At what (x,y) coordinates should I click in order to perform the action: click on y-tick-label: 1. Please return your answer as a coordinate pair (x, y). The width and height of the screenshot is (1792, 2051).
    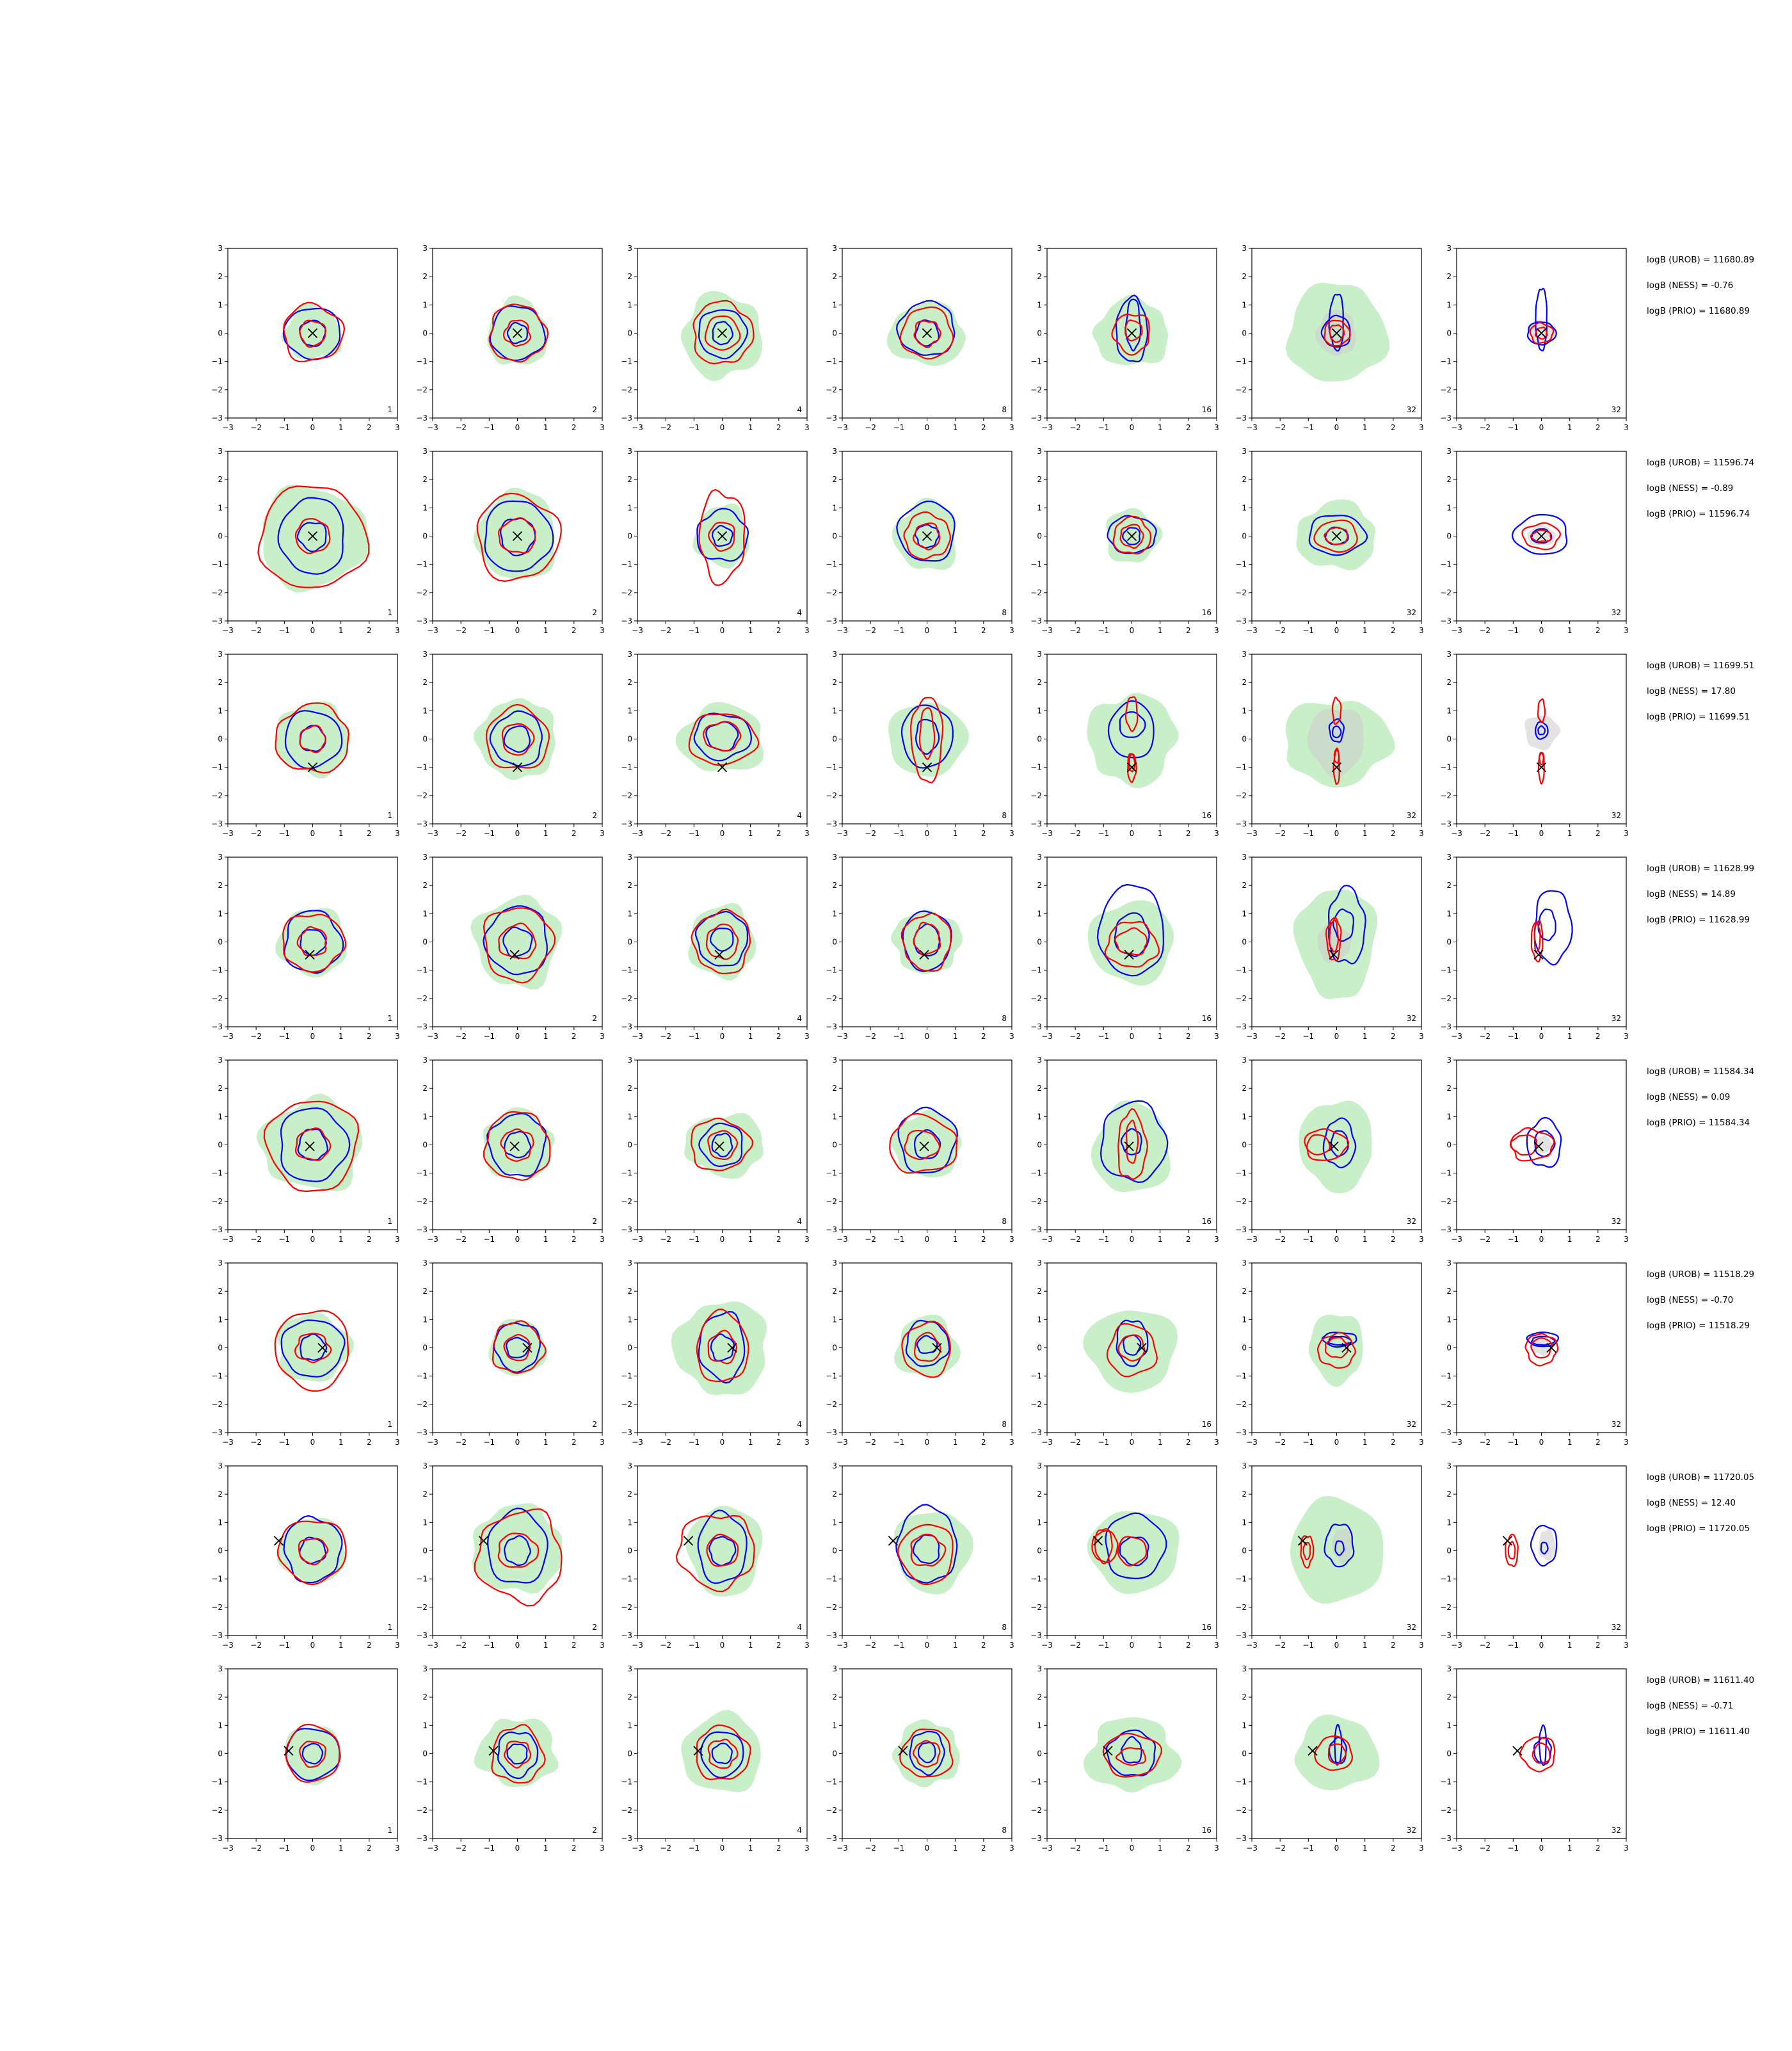
    Looking at the image, I should click on (834, 1319).